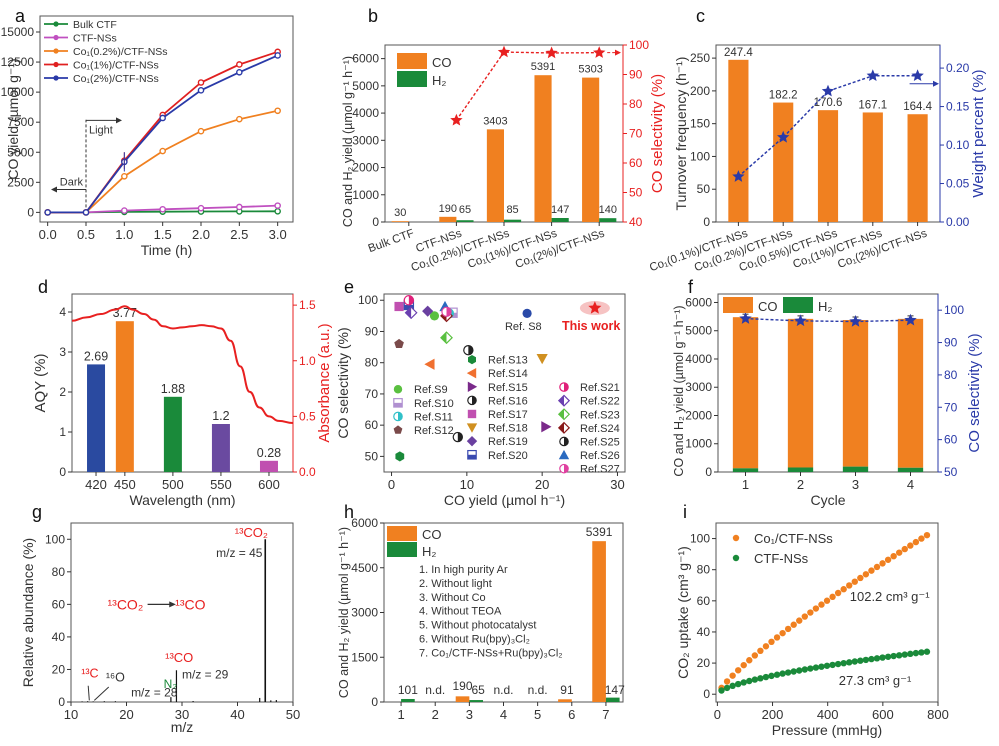 The height and width of the screenshot is (746, 999). I want to click on x-tick-label: 20, so click(126, 714).